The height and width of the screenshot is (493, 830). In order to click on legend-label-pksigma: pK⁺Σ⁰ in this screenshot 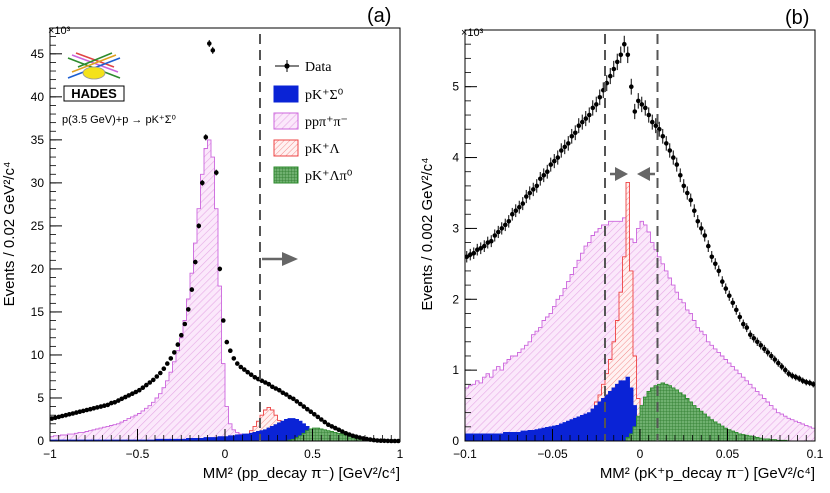, I will do `click(324, 95)`.